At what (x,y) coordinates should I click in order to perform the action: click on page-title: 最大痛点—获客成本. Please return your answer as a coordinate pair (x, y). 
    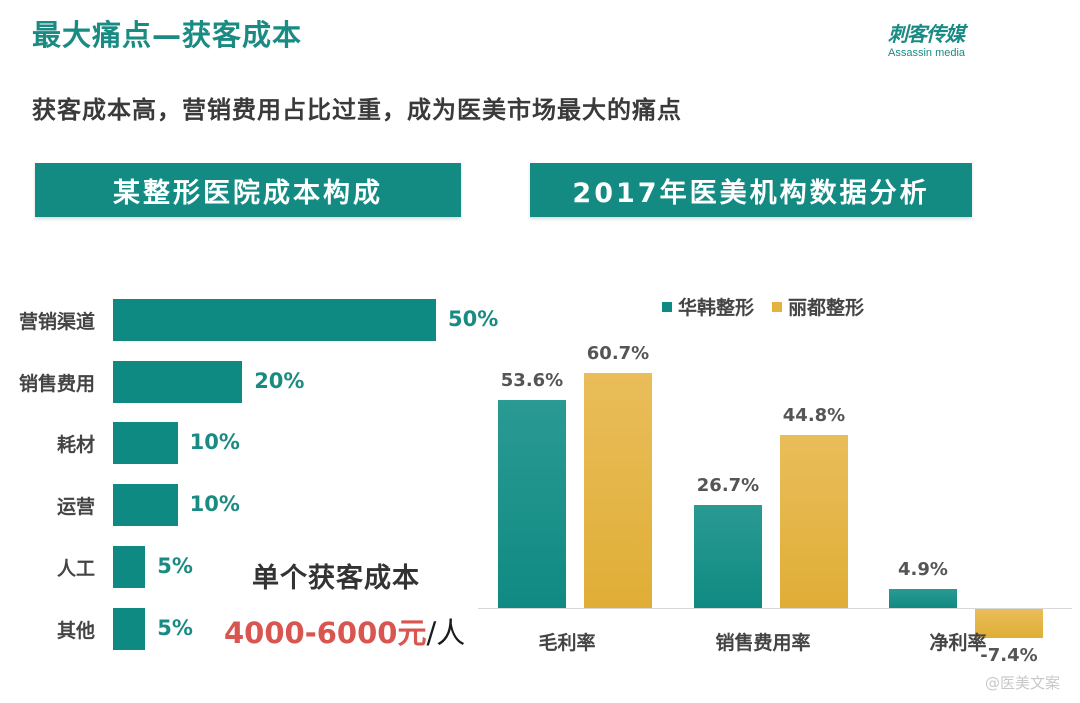
    Looking at the image, I should click on (167, 35).